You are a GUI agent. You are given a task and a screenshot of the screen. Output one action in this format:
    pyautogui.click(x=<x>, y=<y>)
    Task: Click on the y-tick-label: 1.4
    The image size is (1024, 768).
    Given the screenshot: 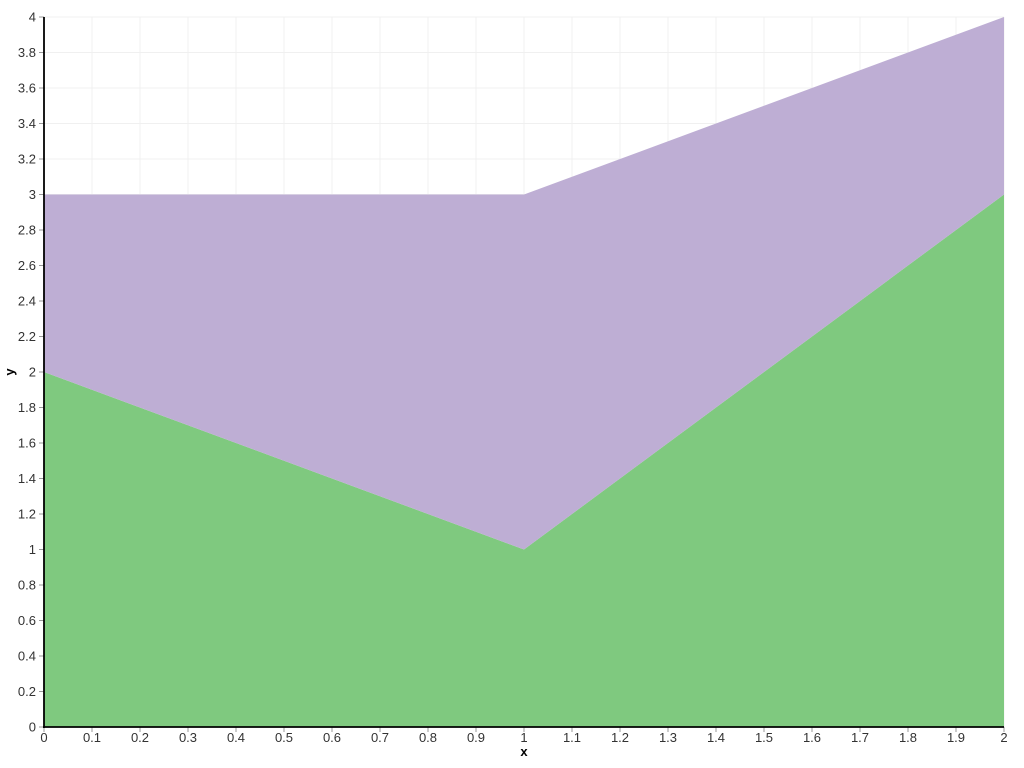 What is the action you would take?
    pyautogui.click(x=27, y=478)
    